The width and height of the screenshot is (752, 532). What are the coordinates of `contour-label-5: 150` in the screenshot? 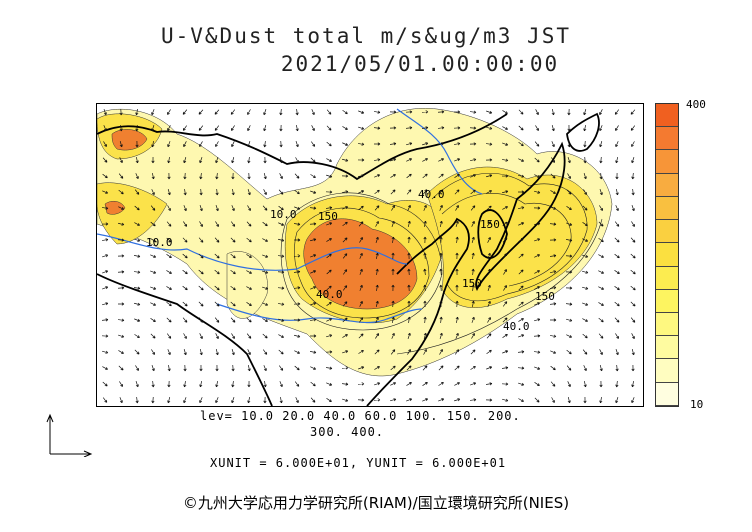 It's located at (472, 283).